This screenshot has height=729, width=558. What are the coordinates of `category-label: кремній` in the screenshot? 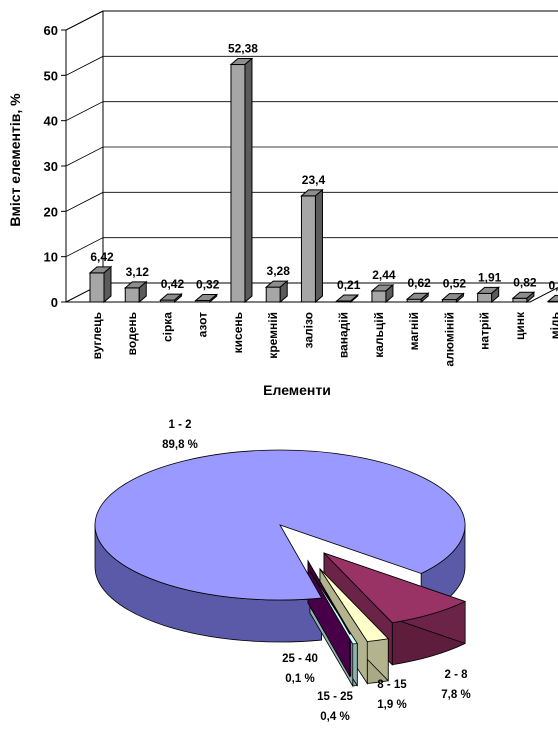 It's located at (273, 335).